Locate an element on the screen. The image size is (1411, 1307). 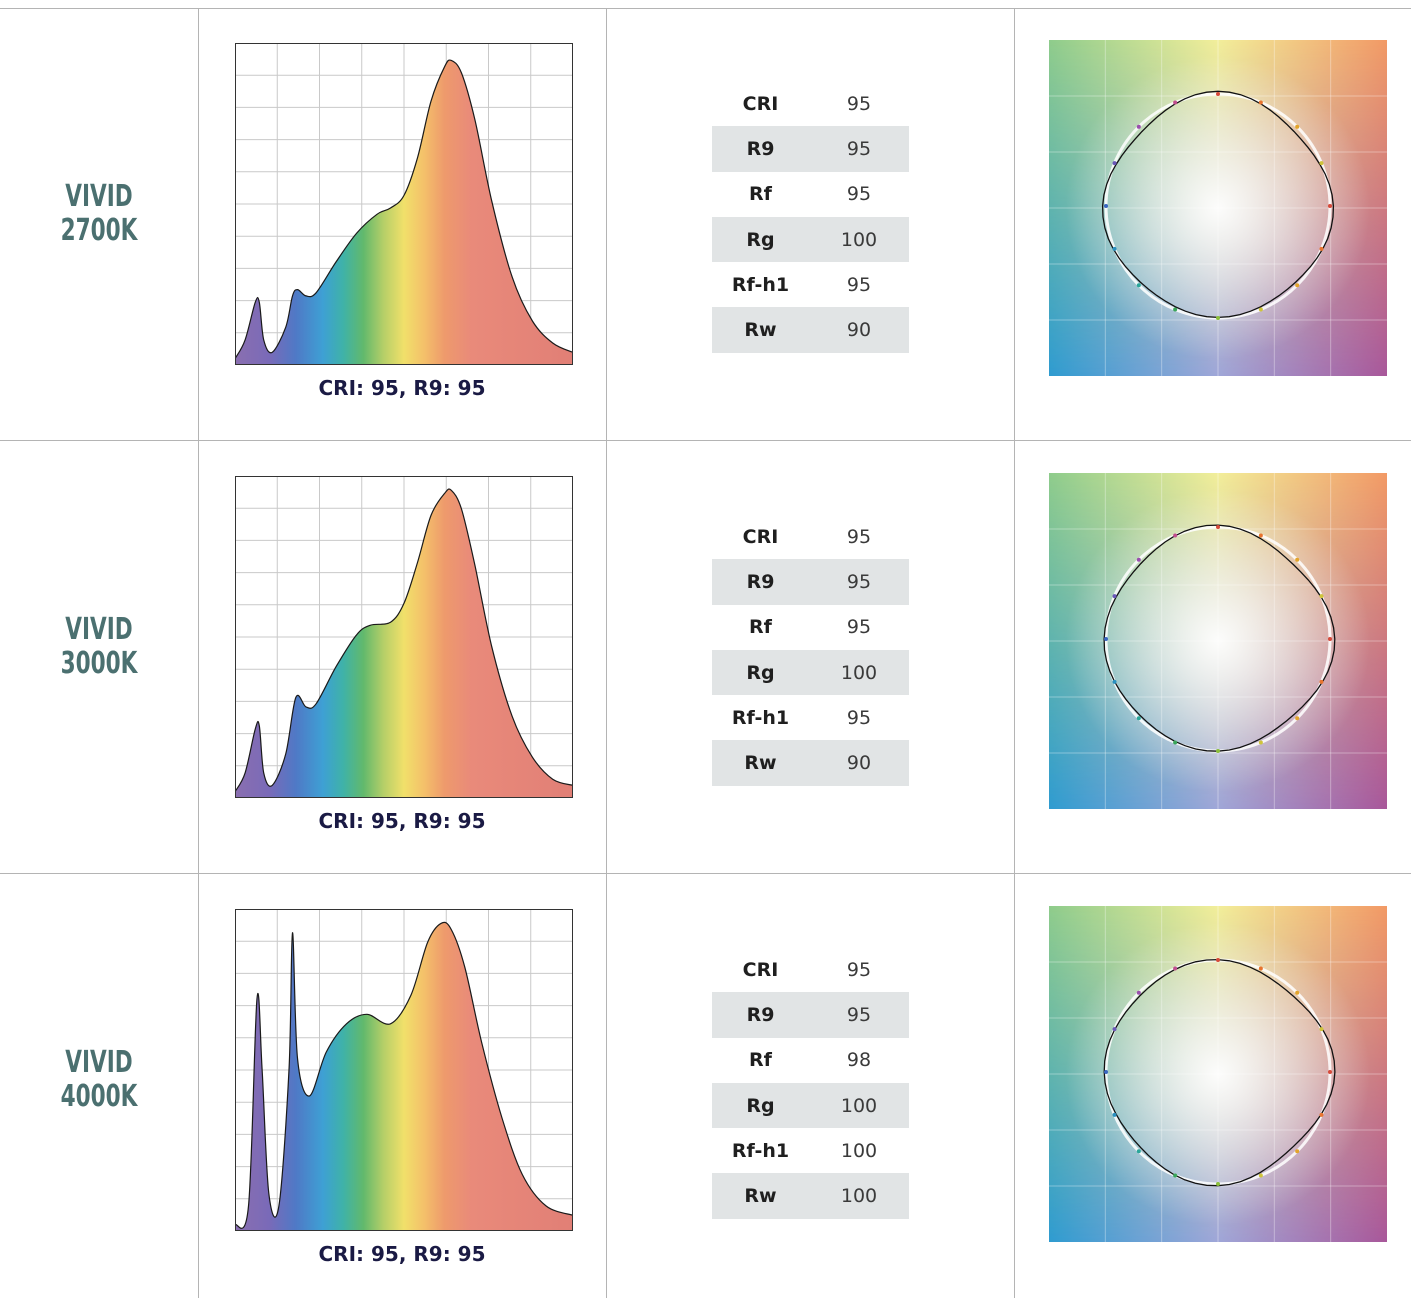
chart-frame is located at coordinates (404, 637).